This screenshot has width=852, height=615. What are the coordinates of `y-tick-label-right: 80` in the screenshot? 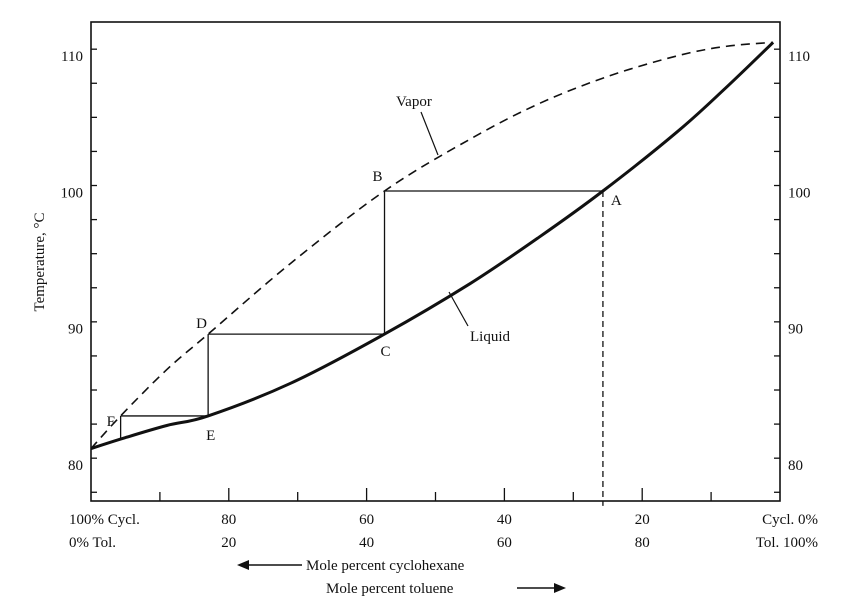 It's located at (795, 466).